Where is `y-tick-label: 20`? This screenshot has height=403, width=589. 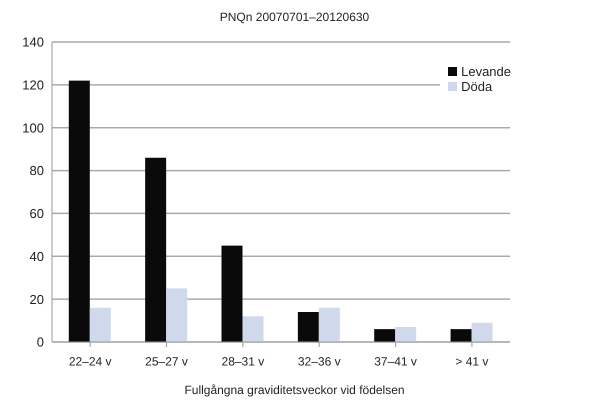
y-tick-label: 20 is located at coordinates (37, 299).